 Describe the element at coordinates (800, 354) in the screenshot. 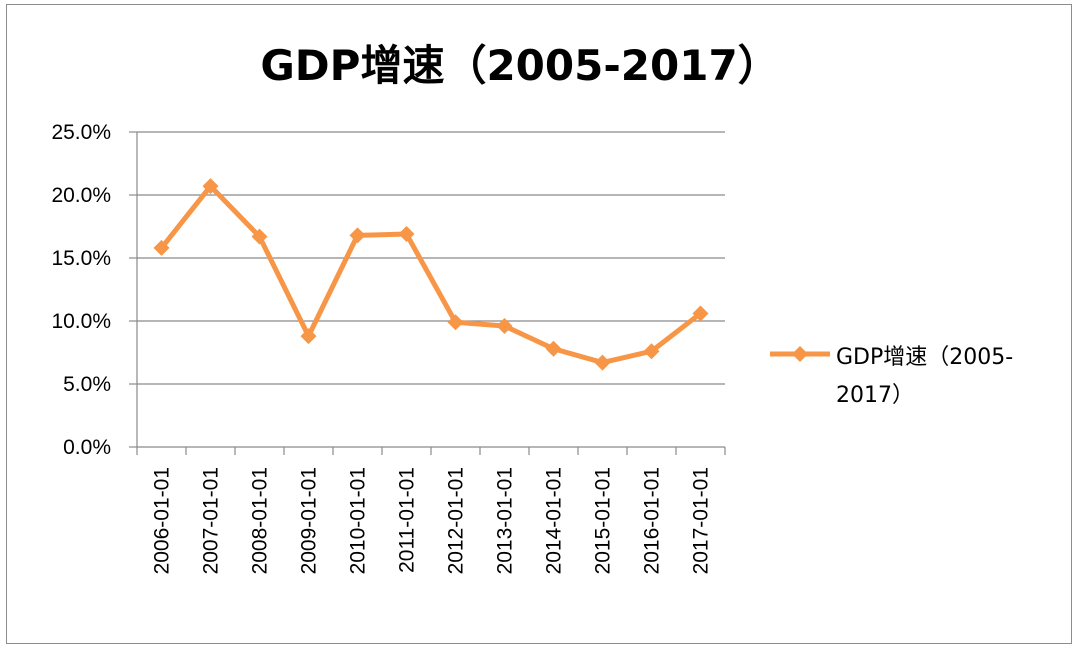

I see `legend-marker-swatch` at that location.